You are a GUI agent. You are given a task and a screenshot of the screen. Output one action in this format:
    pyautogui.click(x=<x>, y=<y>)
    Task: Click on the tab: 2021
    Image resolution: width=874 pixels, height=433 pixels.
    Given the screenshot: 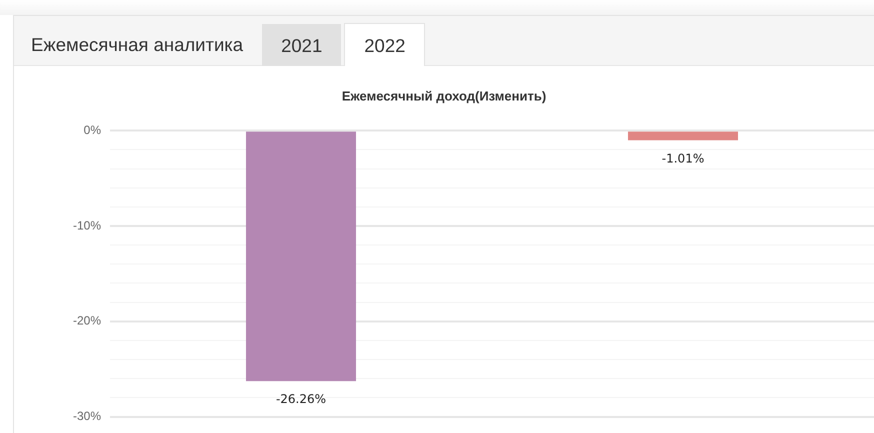 What is the action you would take?
    pyautogui.click(x=302, y=45)
    